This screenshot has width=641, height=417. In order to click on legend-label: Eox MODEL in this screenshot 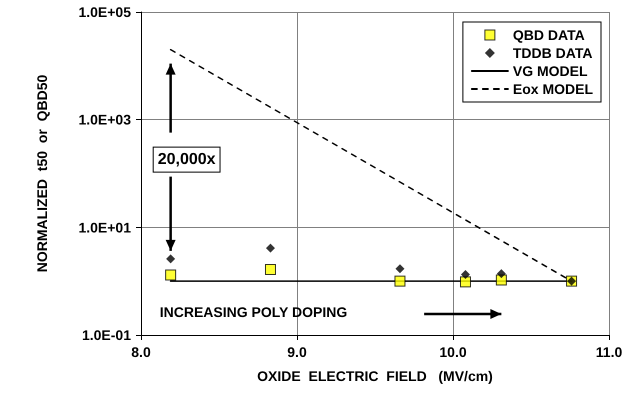, I will do `click(553, 89)`.